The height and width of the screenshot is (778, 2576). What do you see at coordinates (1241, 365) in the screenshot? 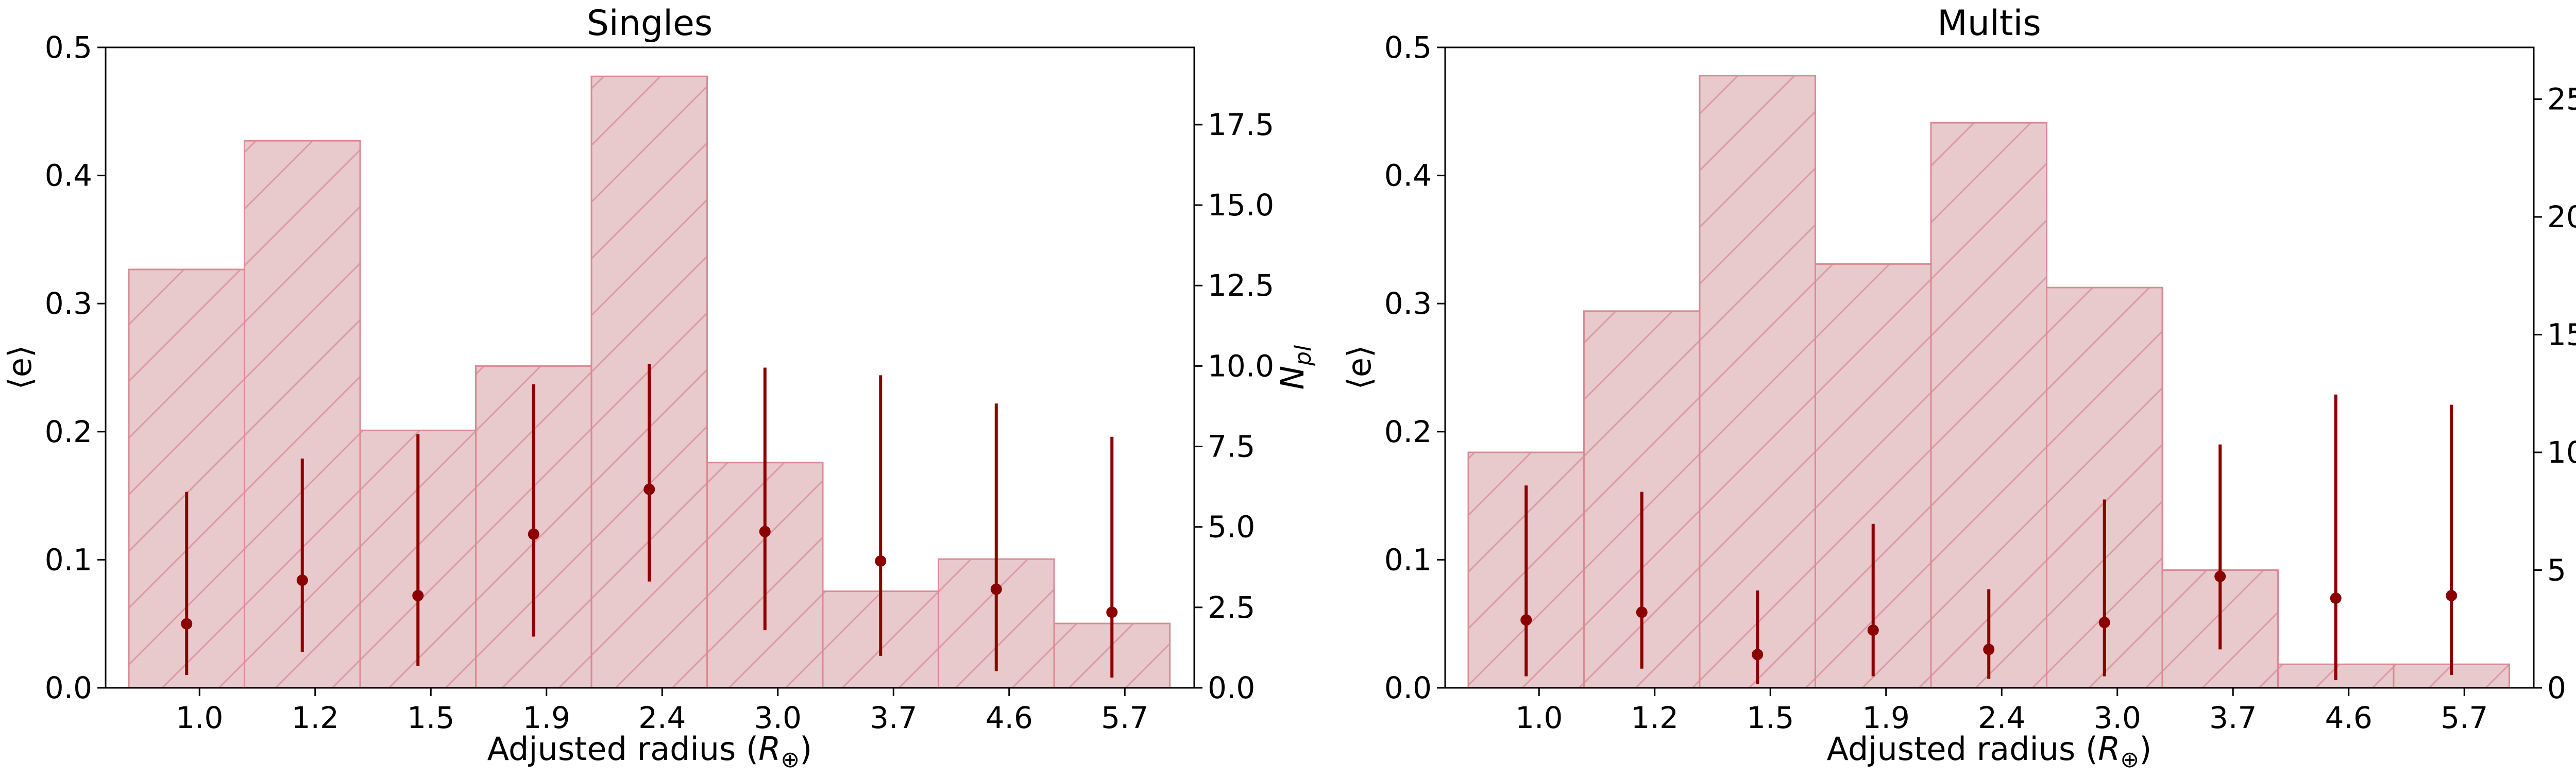
I see `singles-y2-tick-label: 10.0` at bounding box center [1241, 365].